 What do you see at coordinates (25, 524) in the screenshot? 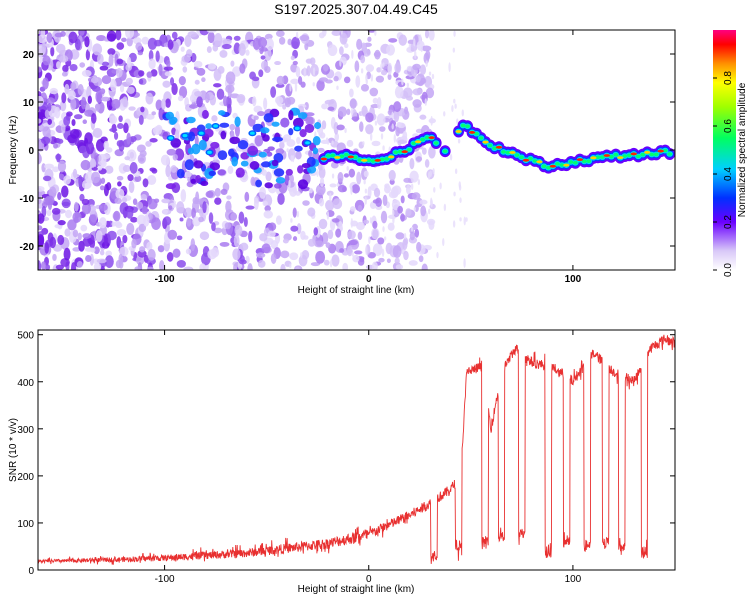
I see `snr-ytick-label: 100` at bounding box center [25, 524].